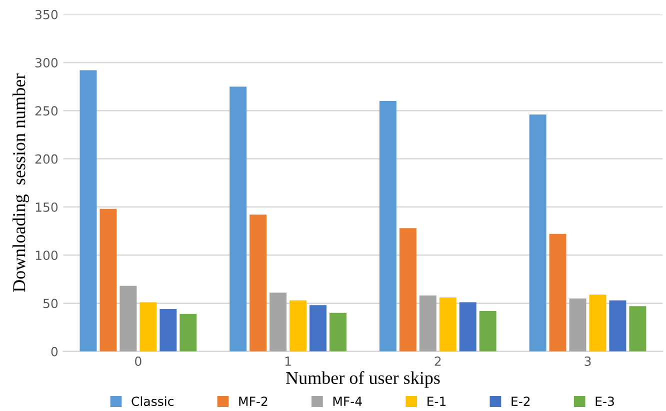 This screenshot has height=411, width=666. I want to click on legend-label: E-1, so click(437, 401).